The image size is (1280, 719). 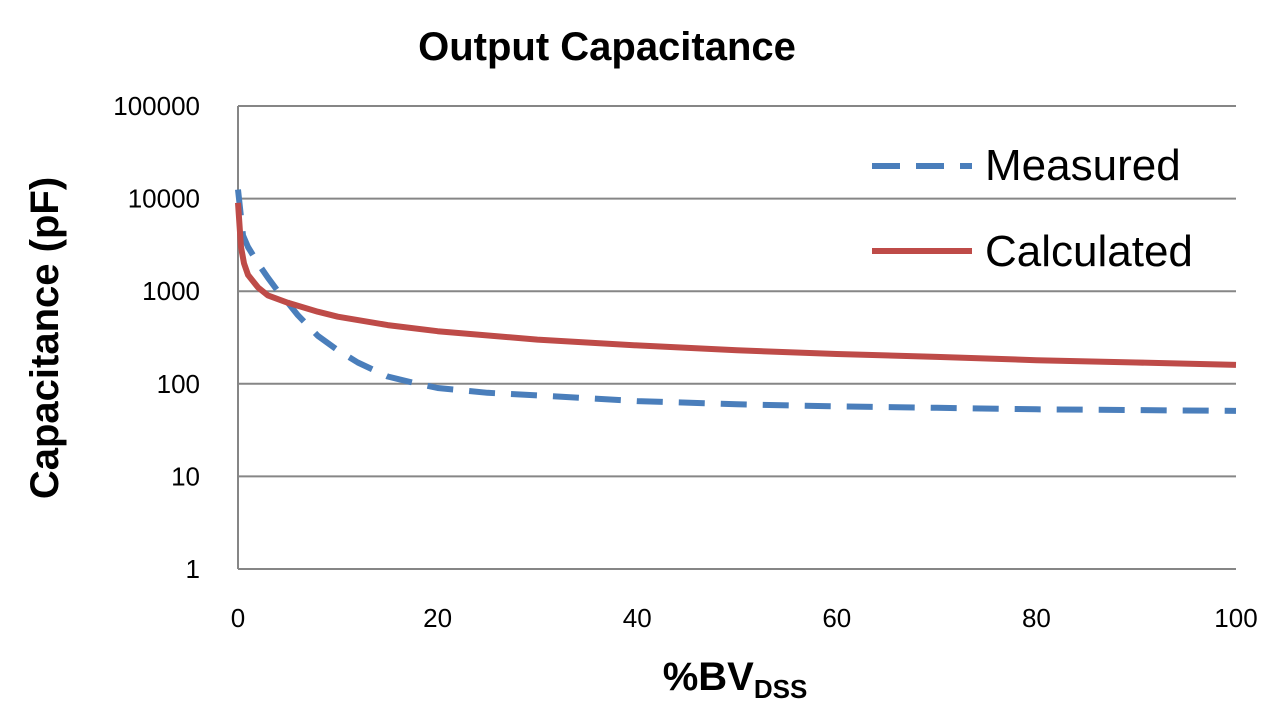 What do you see at coordinates (1083, 165) in the screenshot?
I see `legend-label-measured: Measured` at bounding box center [1083, 165].